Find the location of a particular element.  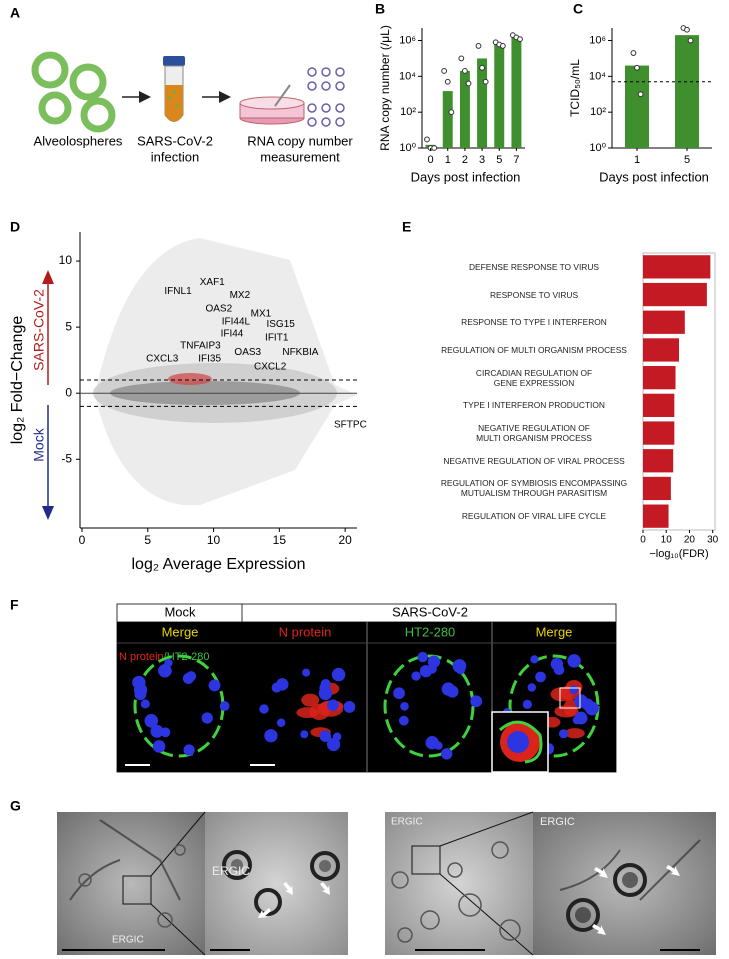

category-label: NEGATIVE REGULATION OF VIRAL PROCESS is located at coordinates (534, 460).